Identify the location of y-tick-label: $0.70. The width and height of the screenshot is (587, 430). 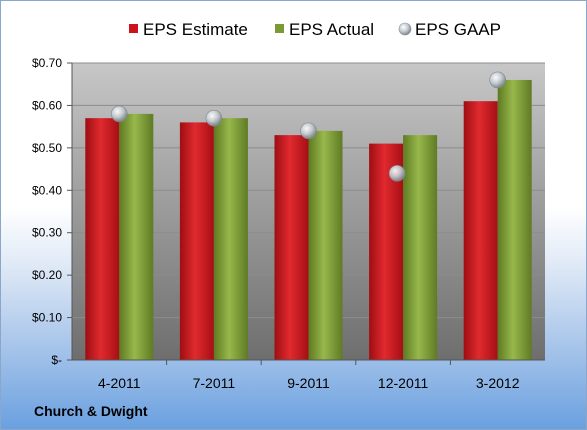
(47, 63).